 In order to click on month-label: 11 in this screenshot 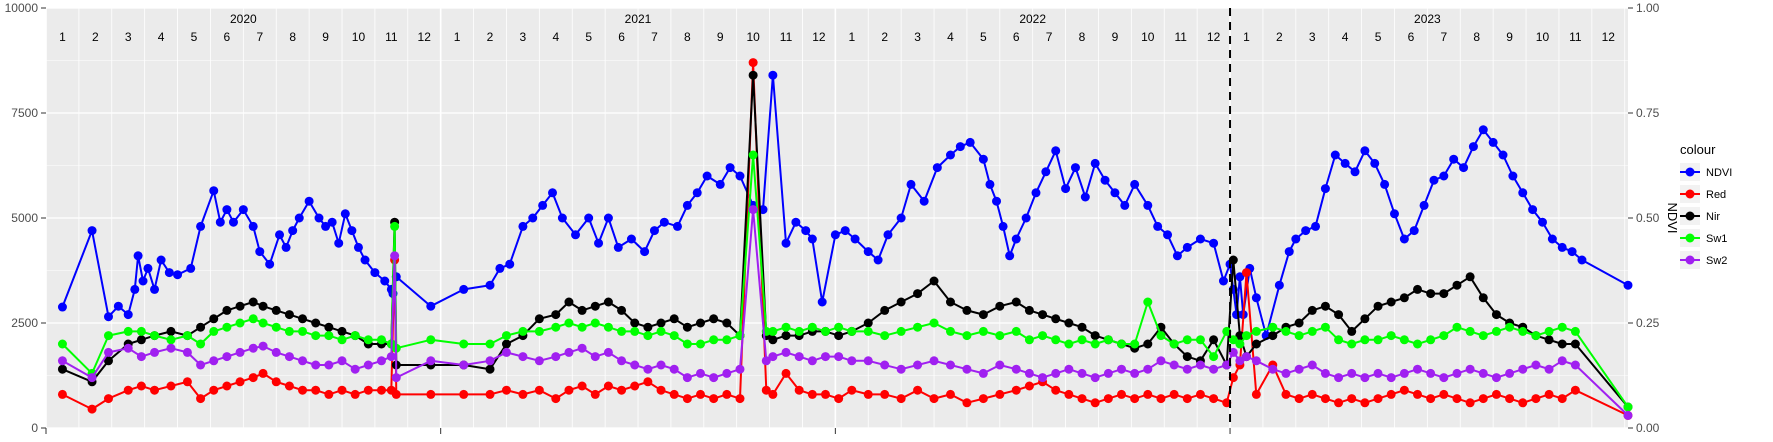, I will do `click(1575, 37)`.